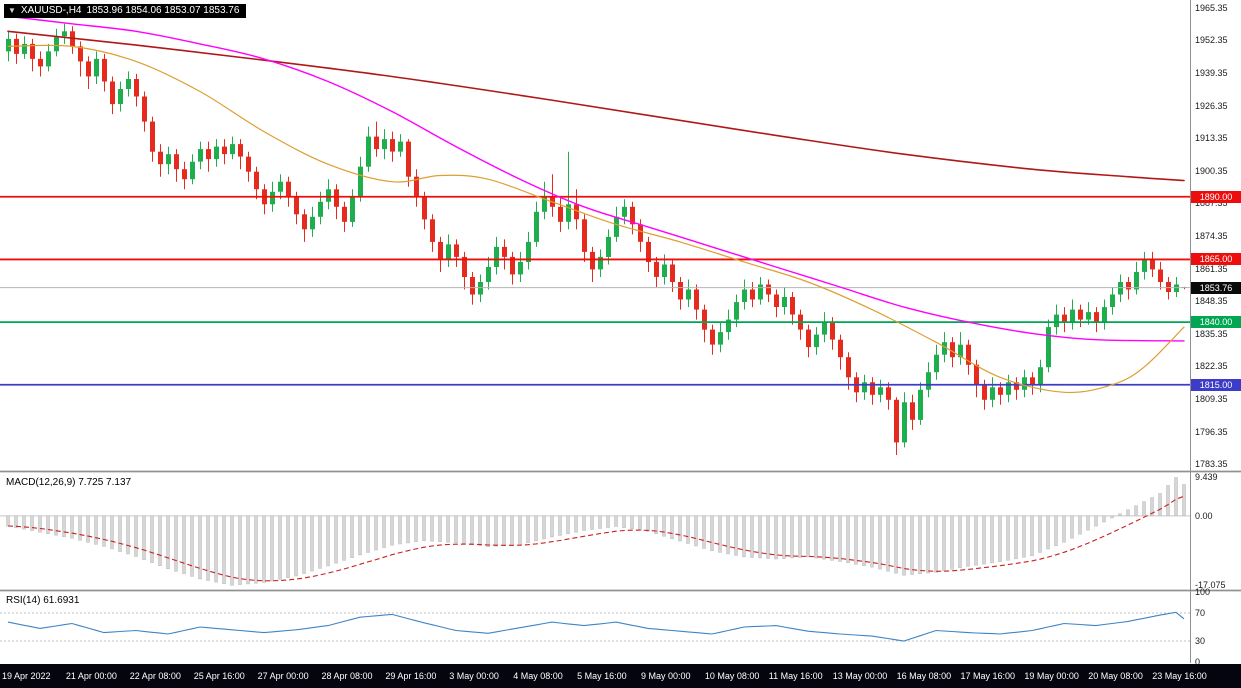 The height and width of the screenshot is (688, 1241). Describe the element at coordinates (26, 676) in the screenshot. I see `time-tick-label: 19 Apr 2022` at that location.